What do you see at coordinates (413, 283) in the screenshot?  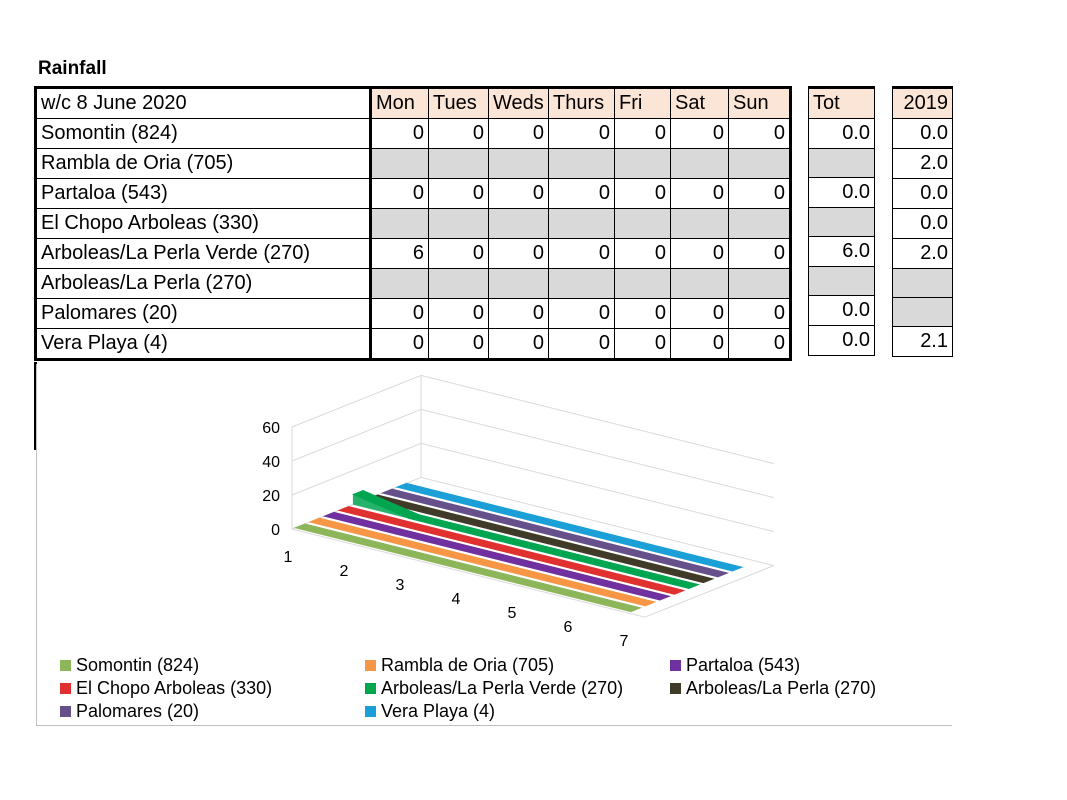 I see `table-row: Arboleas/La Perla (270)` at bounding box center [413, 283].